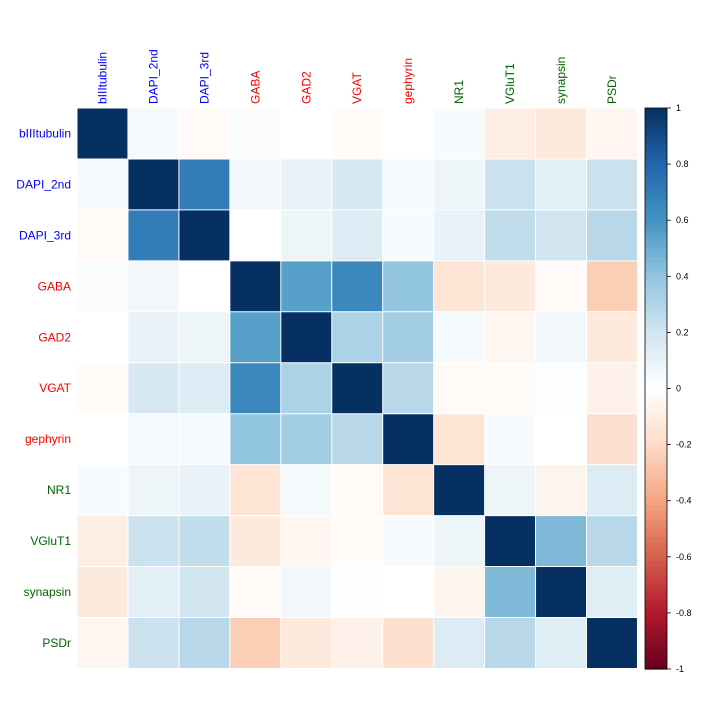 This screenshot has width=720, height=720. I want to click on row-label-gephyrin: gephyrin, so click(48, 439).